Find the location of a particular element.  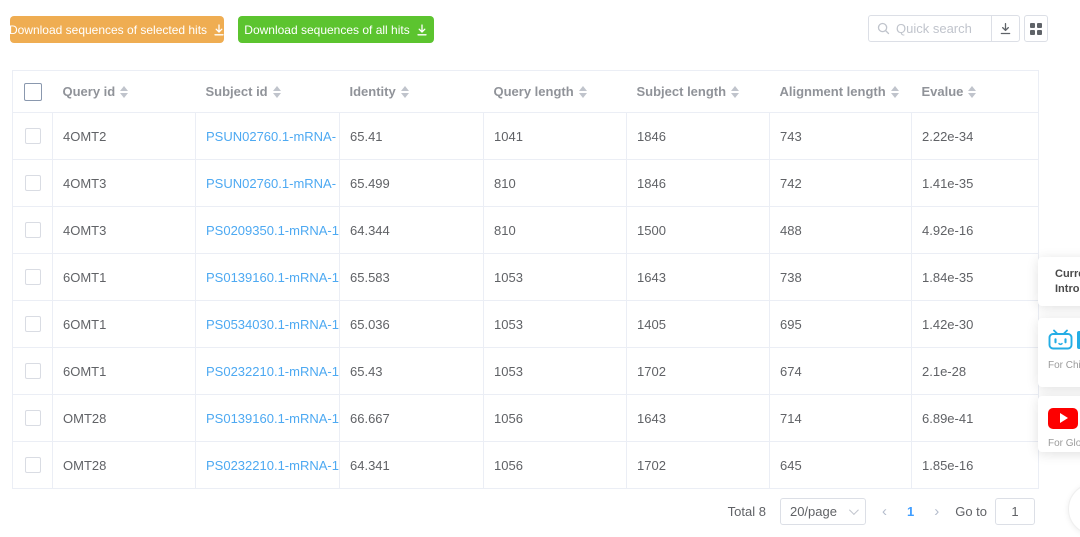

goto-label: Go to is located at coordinates (971, 511).